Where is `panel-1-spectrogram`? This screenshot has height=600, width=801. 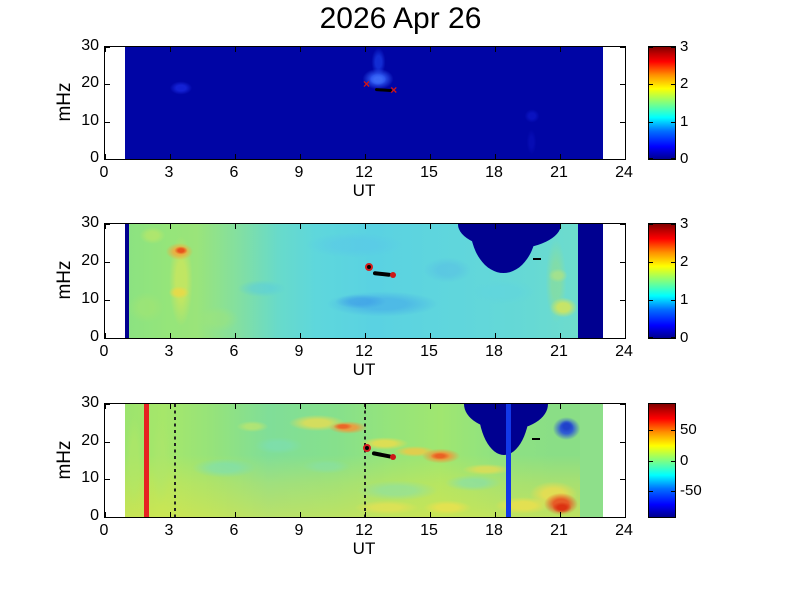
panel-1-spectrogram is located at coordinates (364, 103).